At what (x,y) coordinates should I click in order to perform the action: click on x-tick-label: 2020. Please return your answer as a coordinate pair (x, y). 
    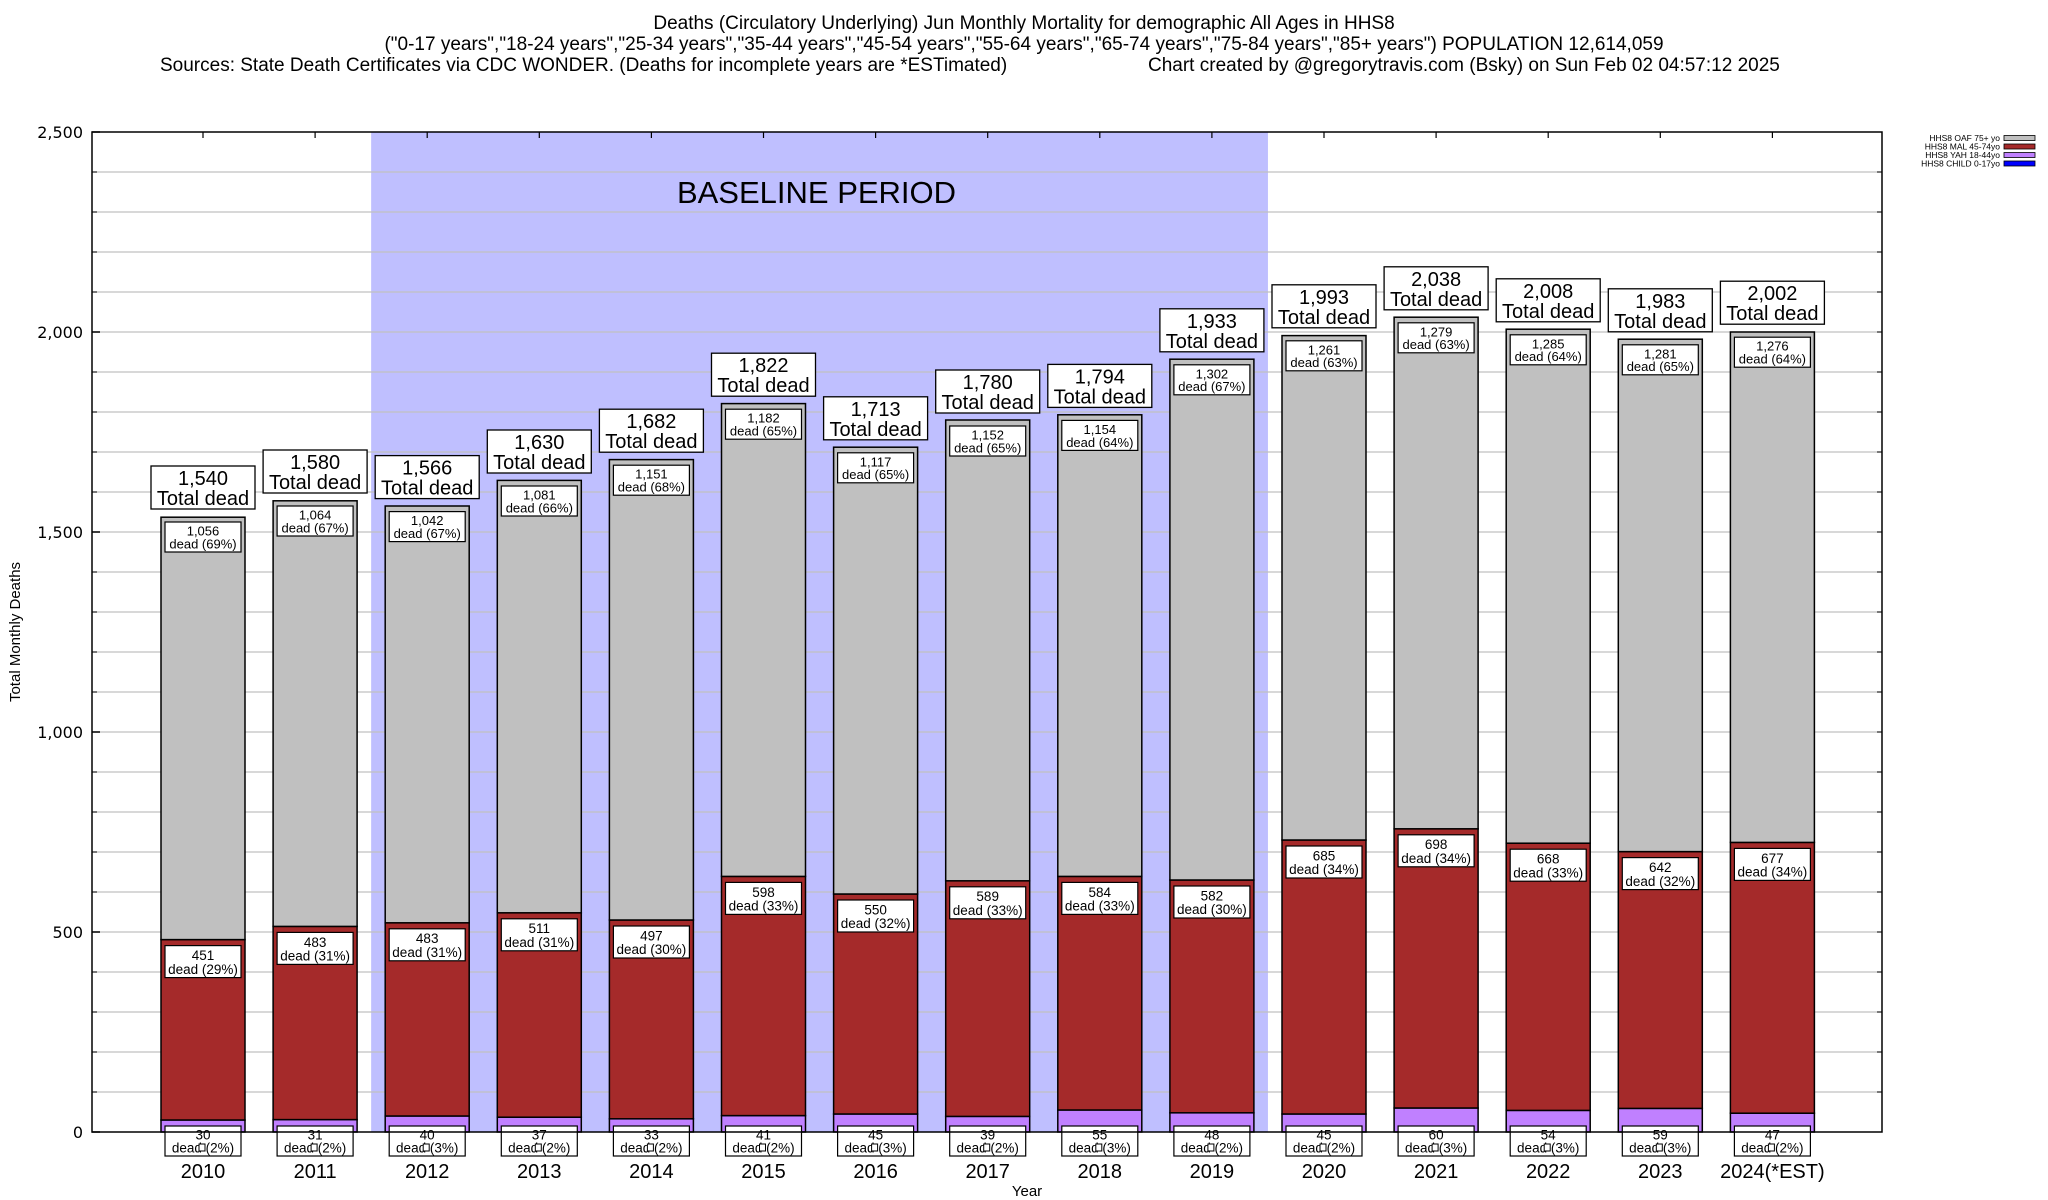
    Looking at the image, I should click on (1324, 1172).